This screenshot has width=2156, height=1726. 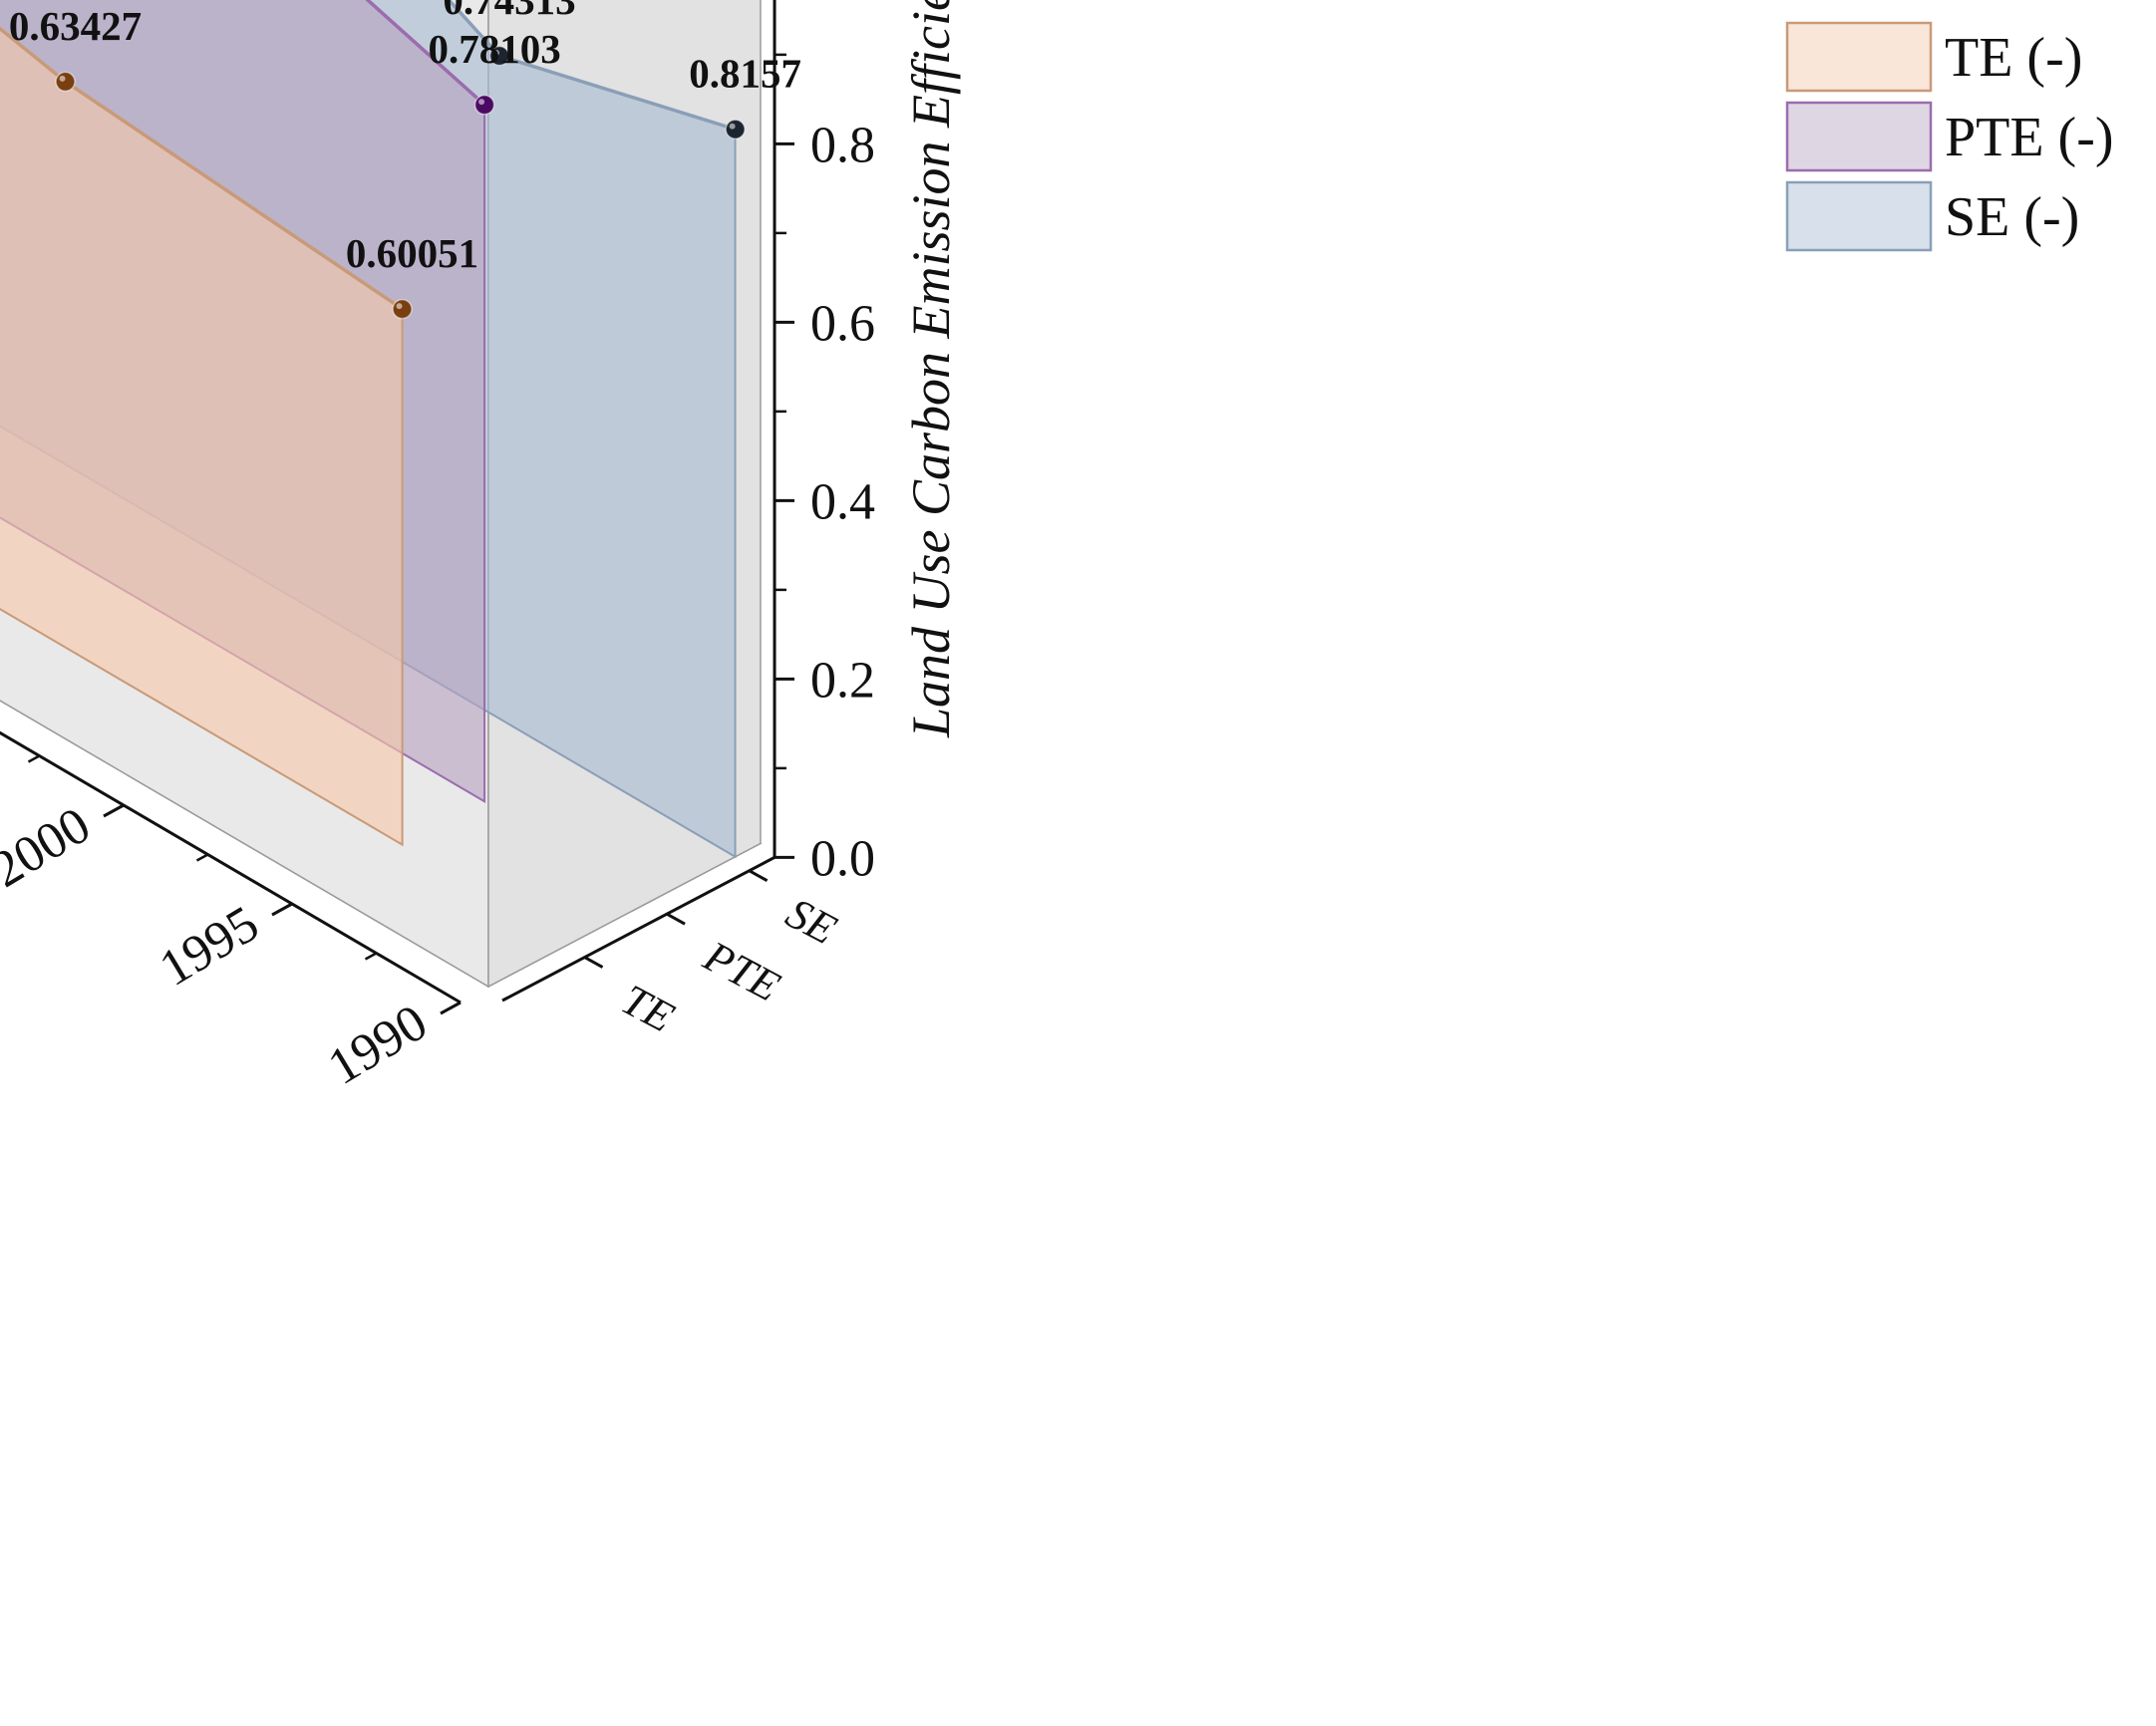 What do you see at coordinates (648, 1008) in the screenshot?
I see `category-label-te: TE` at bounding box center [648, 1008].